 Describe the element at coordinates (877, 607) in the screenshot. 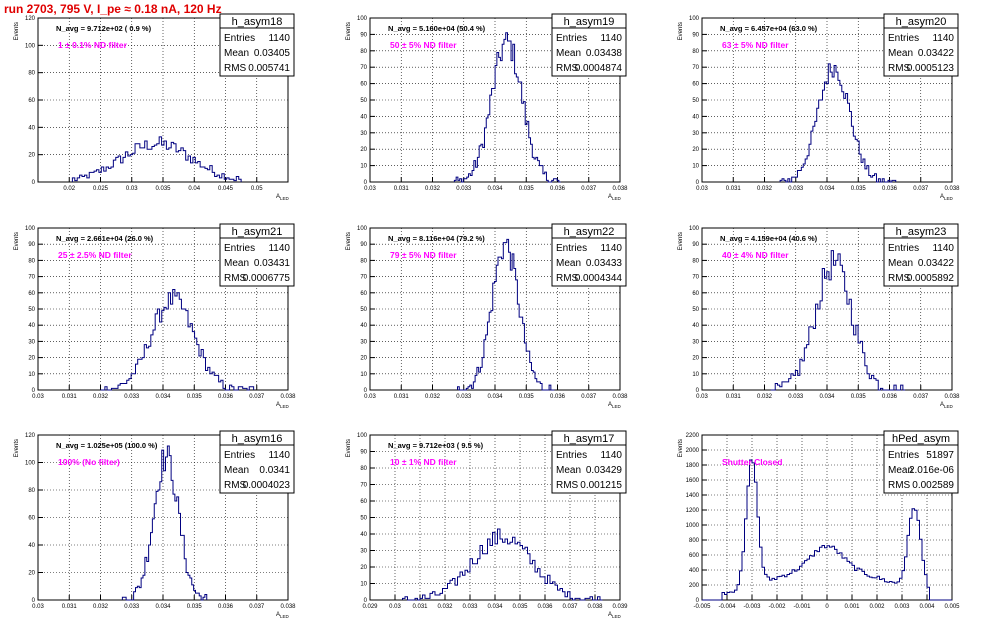

I see `x-tick-label: 0.002` at that location.